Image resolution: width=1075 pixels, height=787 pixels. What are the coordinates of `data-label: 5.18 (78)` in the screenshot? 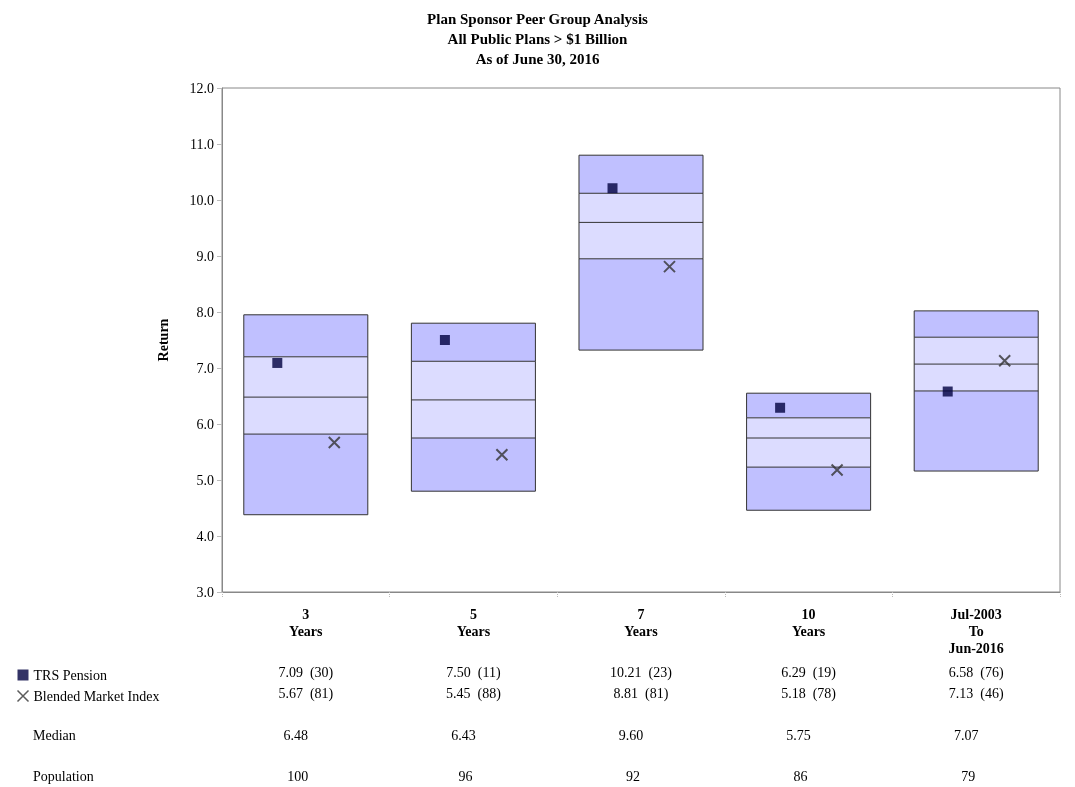 It's located at (809, 693).